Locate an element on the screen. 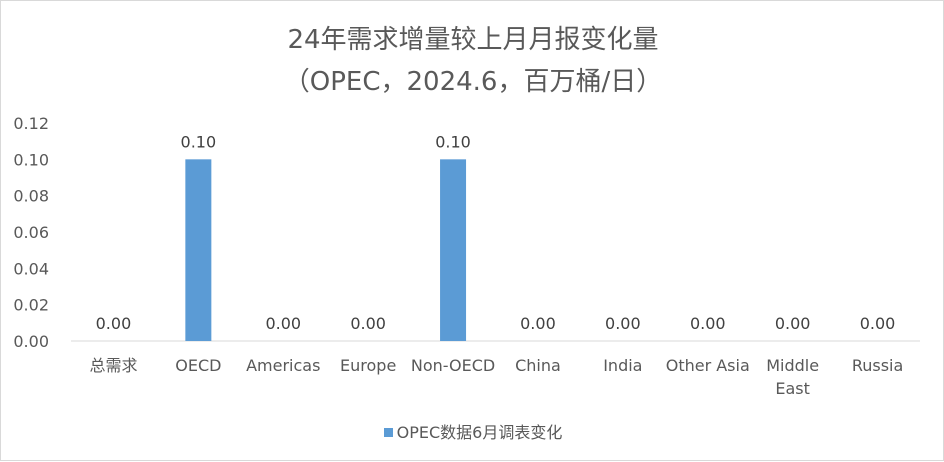 The height and width of the screenshot is (462, 944). chart-subtitle: （OPEC，2024.6，百万桶/日） is located at coordinates (473, 82).